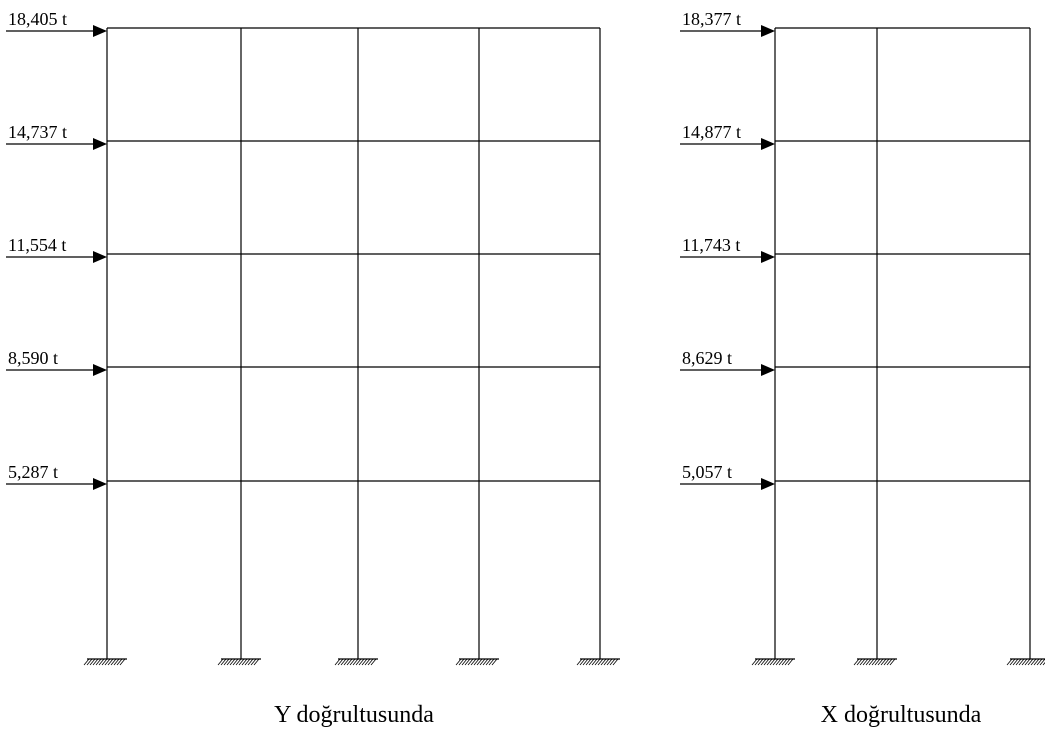 The image size is (1045, 735). Describe the element at coordinates (711, 132) in the screenshot. I see `load-label-x-2: 14,877 t` at that location.